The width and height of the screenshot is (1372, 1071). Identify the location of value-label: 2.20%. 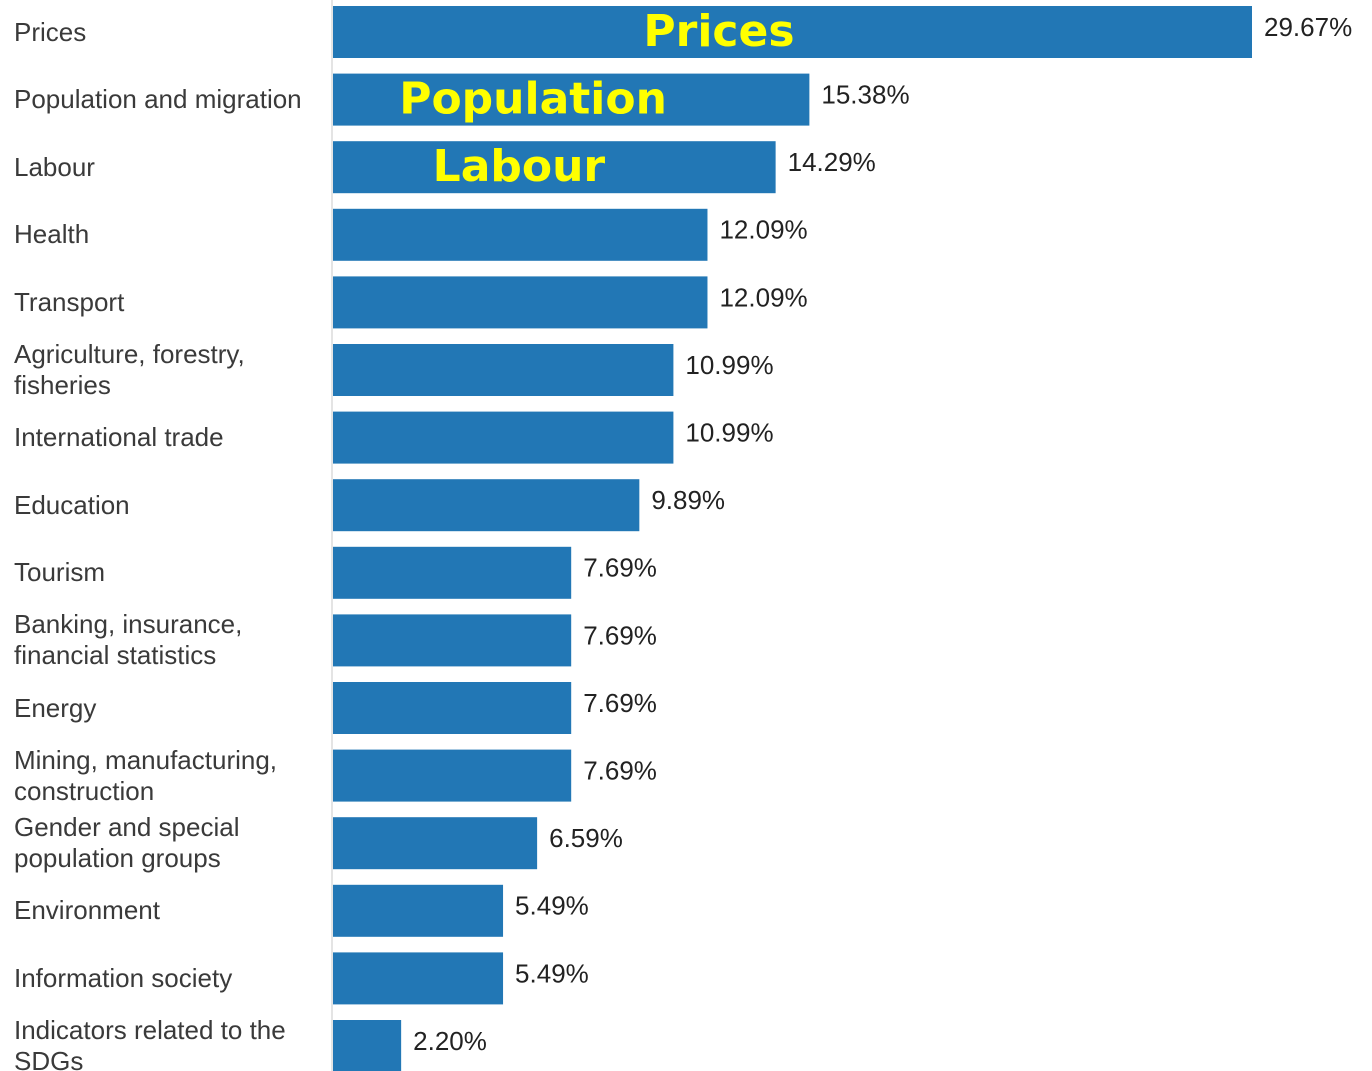
(450, 1041).